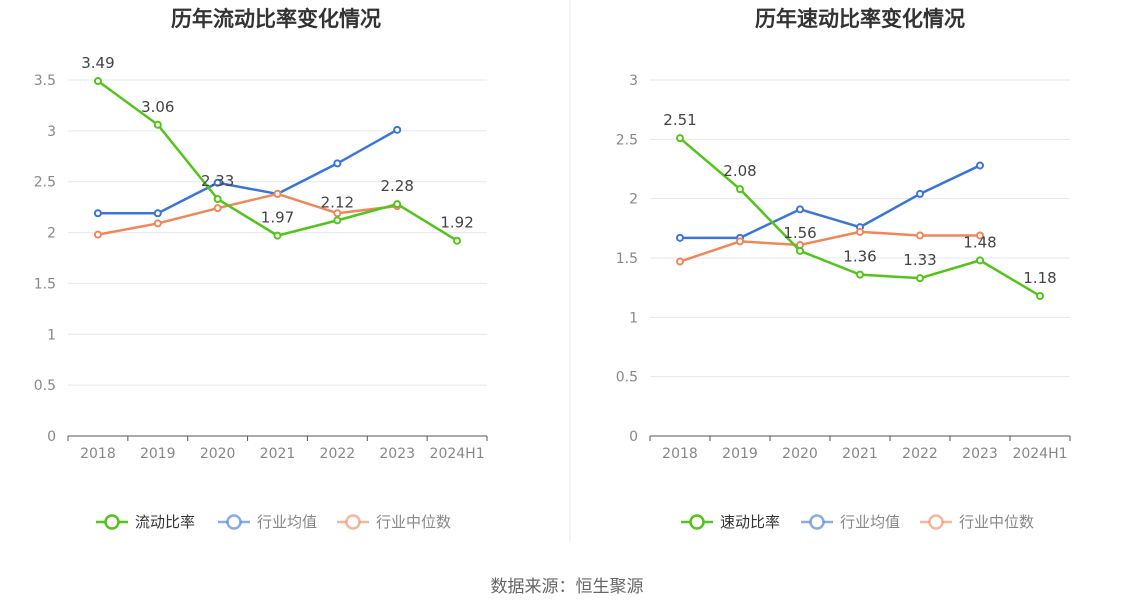 Image resolution: width=1134 pixels, height=616 pixels. I want to click on chart-title: 历年流动比率变化情况, so click(276, 19).